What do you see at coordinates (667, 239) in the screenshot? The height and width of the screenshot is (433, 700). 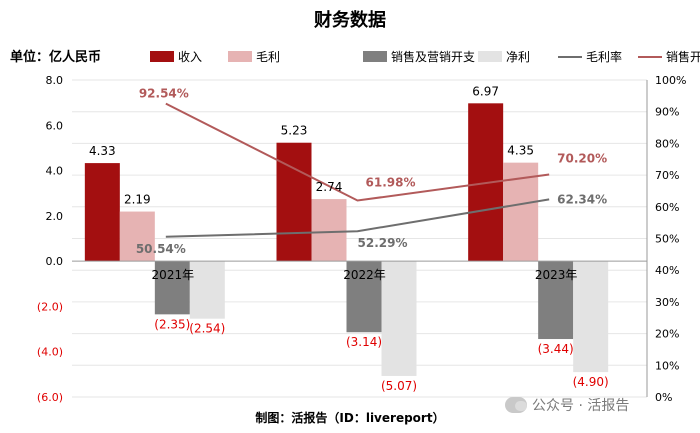 I see `y-right-tick-label: 50%` at bounding box center [667, 239].